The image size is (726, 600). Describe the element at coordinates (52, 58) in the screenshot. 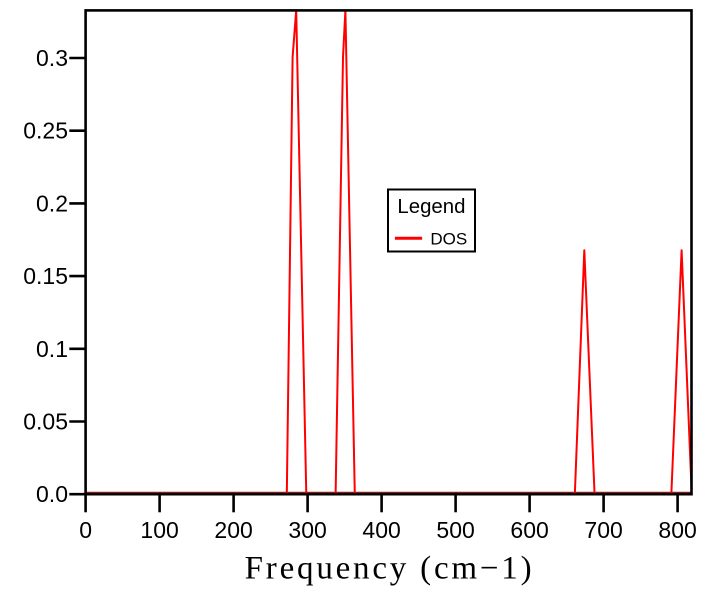

I see `svg-text: 0.3` at that location.